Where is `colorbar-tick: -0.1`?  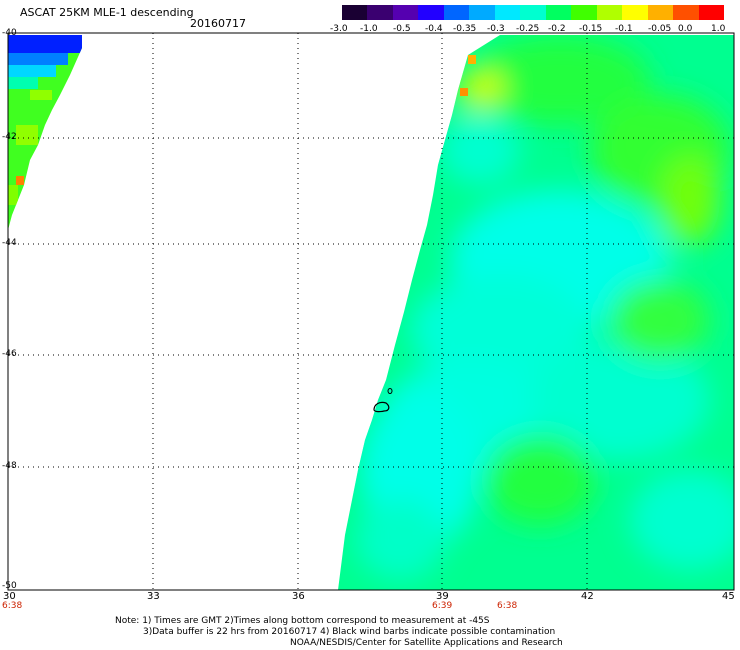
colorbar-tick: -0.1 is located at coordinates (624, 29).